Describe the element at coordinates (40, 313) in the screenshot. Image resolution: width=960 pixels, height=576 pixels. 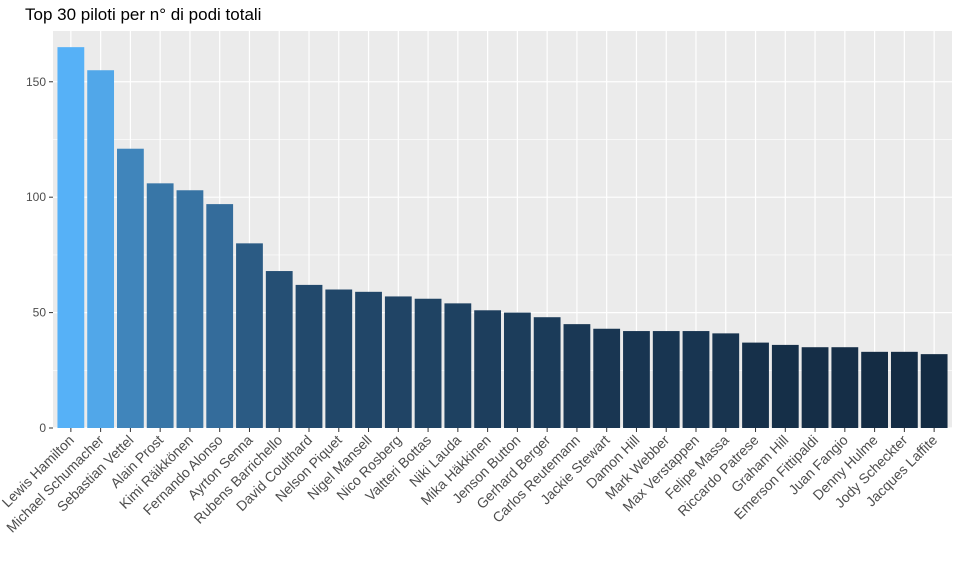
I see `y-tick-label: 50` at that location.